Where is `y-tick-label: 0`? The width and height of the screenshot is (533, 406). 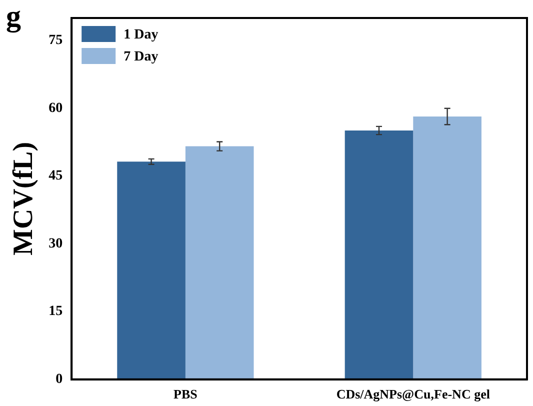
y-tick-label: 0 is located at coordinates (59, 380).